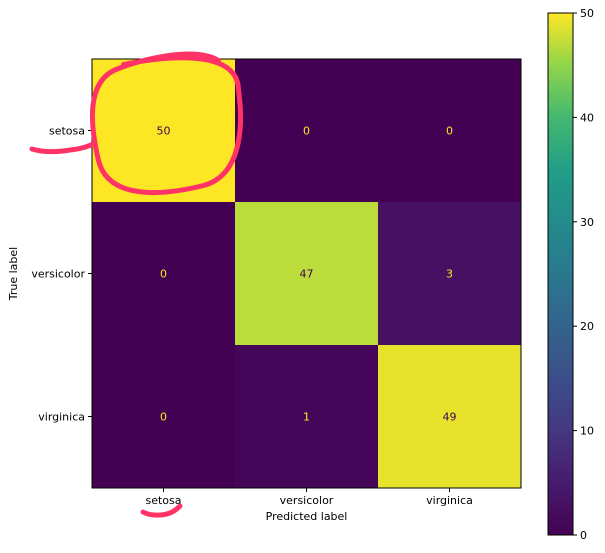 Image resolution: width=605 pixels, height=553 pixels. What do you see at coordinates (61, 417) in the screenshot?
I see `y-tick-label: virginica` at bounding box center [61, 417].